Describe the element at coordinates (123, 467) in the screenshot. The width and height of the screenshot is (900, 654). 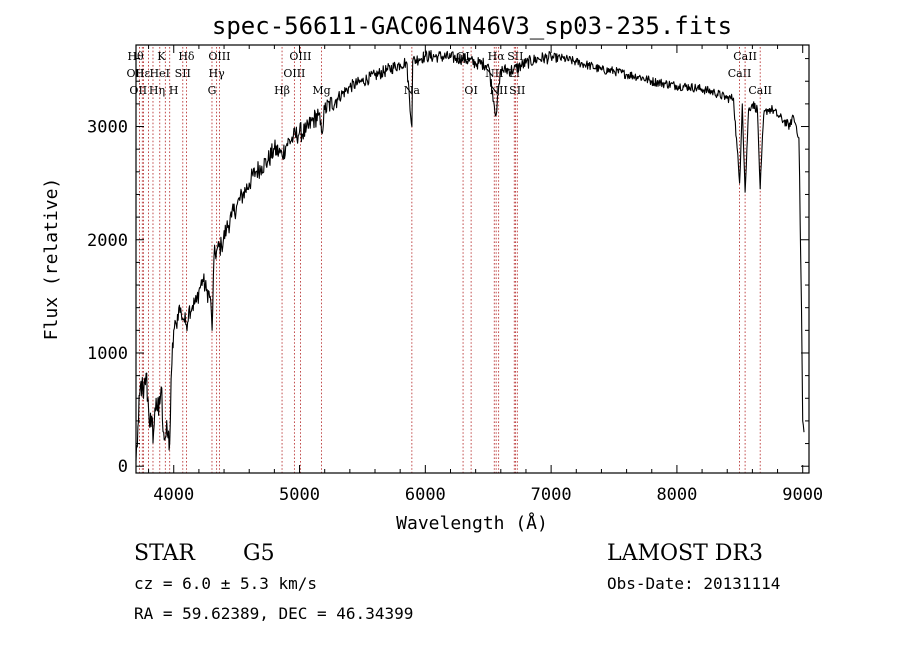
I see `y-tick-label-0: 0` at that location.